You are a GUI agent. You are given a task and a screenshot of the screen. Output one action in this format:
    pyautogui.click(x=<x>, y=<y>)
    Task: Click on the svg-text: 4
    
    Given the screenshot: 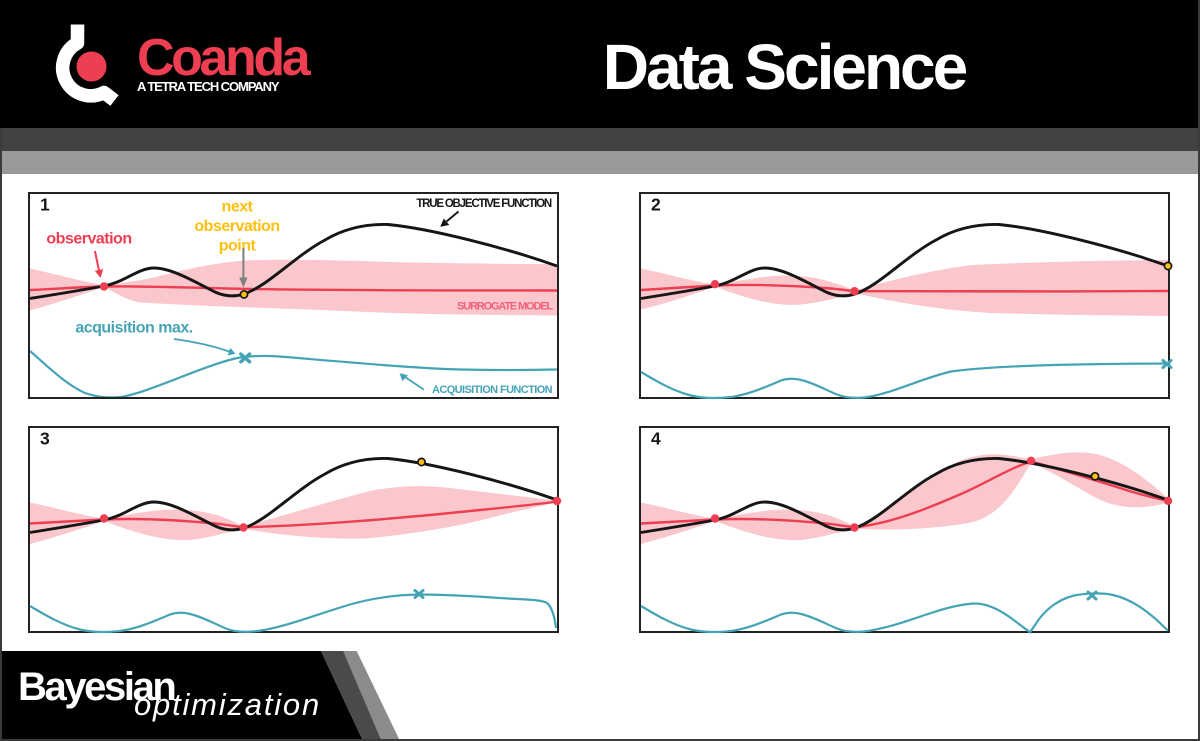 What is the action you would take?
    pyautogui.click(x=656, y=439)
    